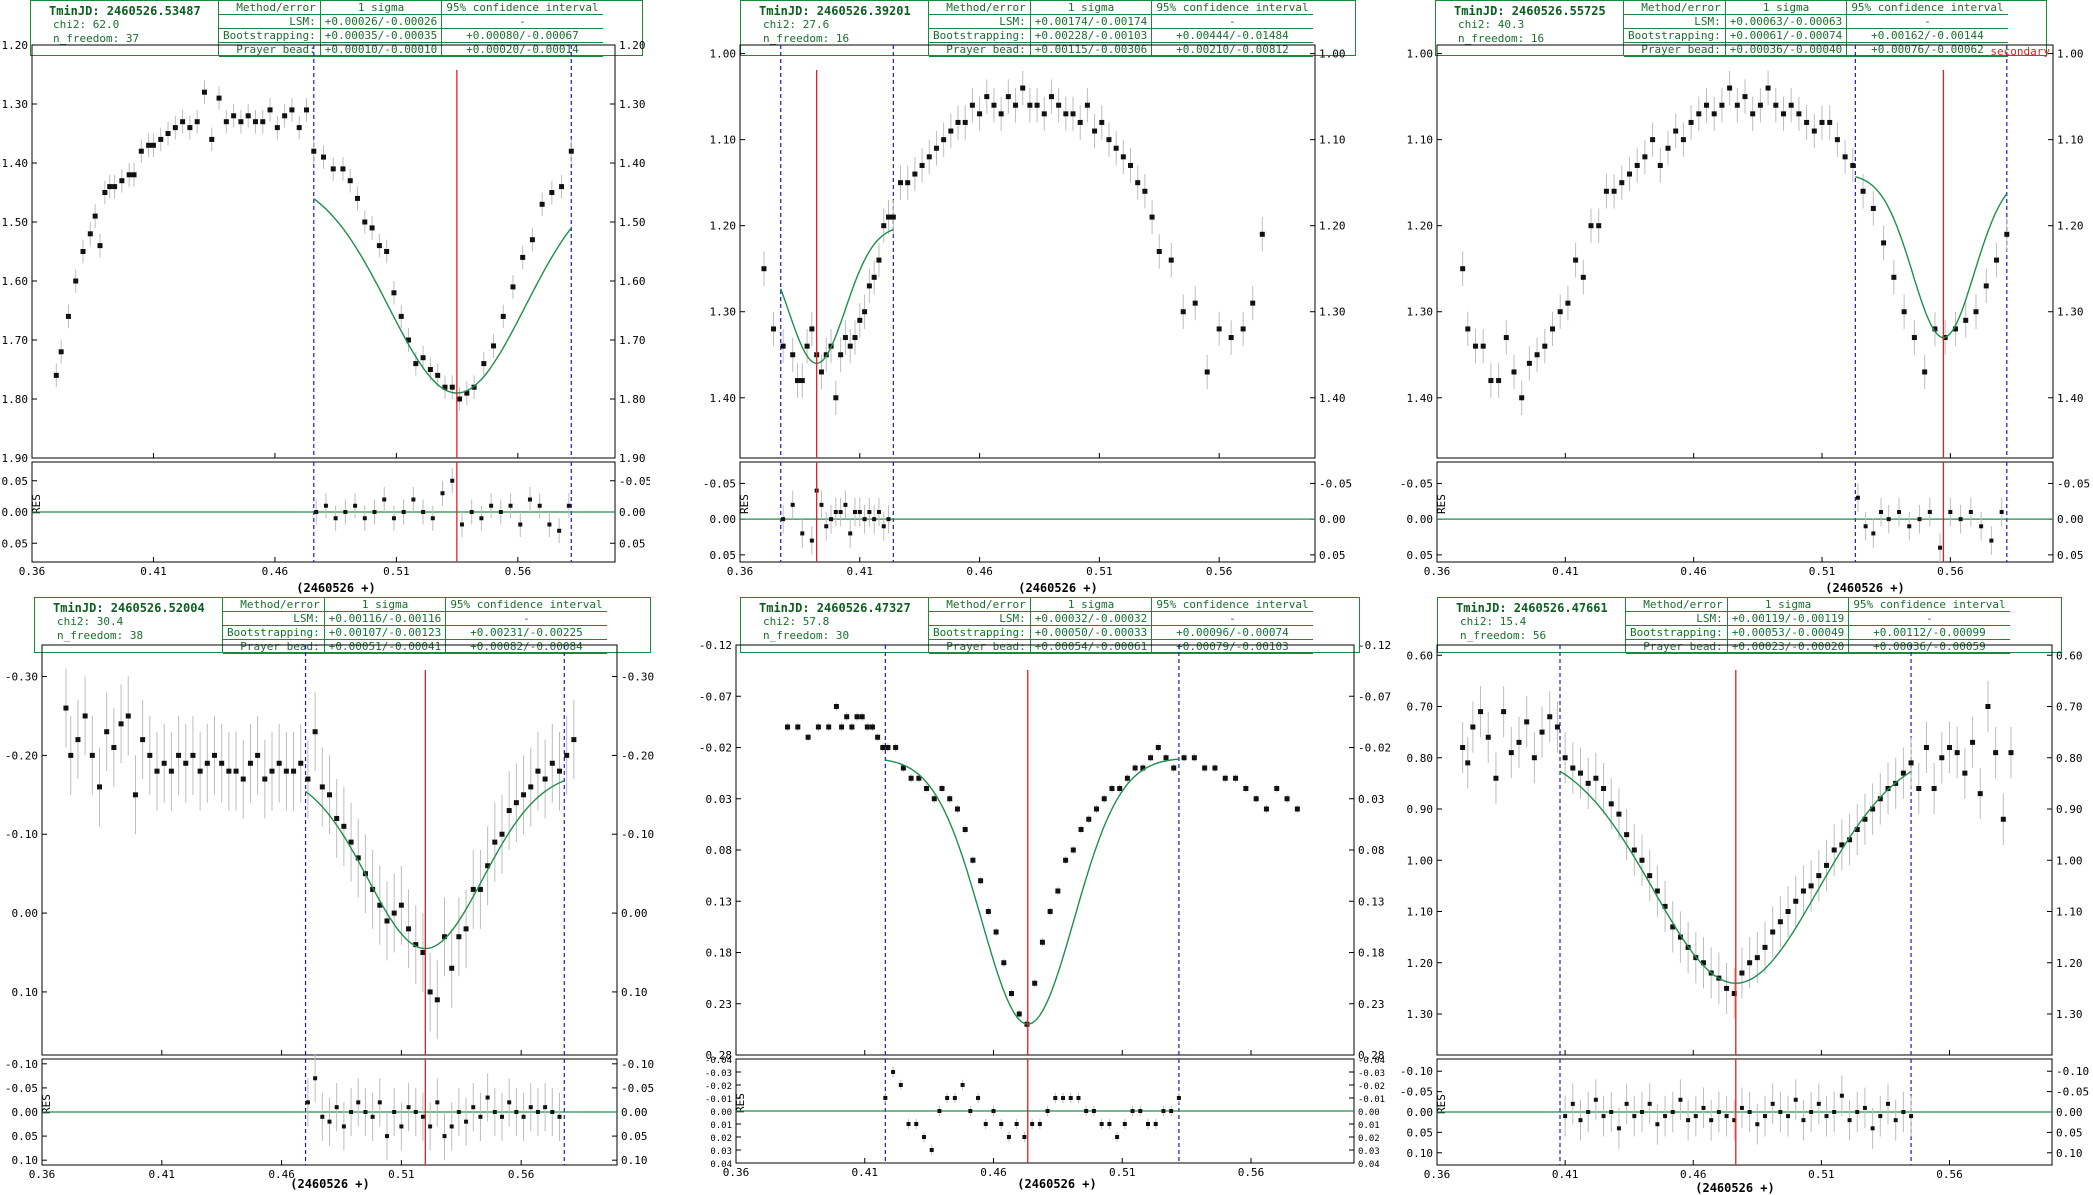  What do you see at coordinates (1332, 140) in the screenshot?
I see `y-tick-label-right: 1.10` at bounding box center [1332, 140].